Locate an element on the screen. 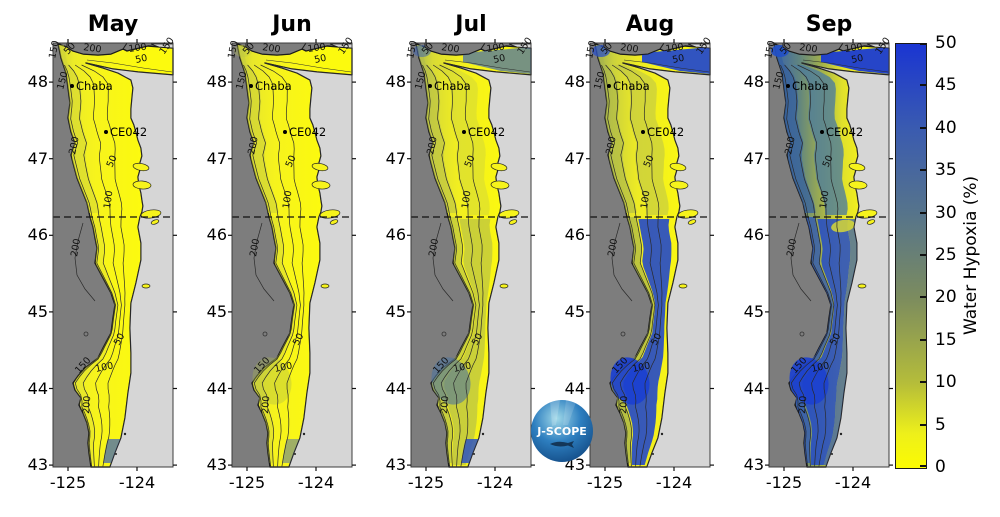  logo-circle is located at coordinates (562, 431).